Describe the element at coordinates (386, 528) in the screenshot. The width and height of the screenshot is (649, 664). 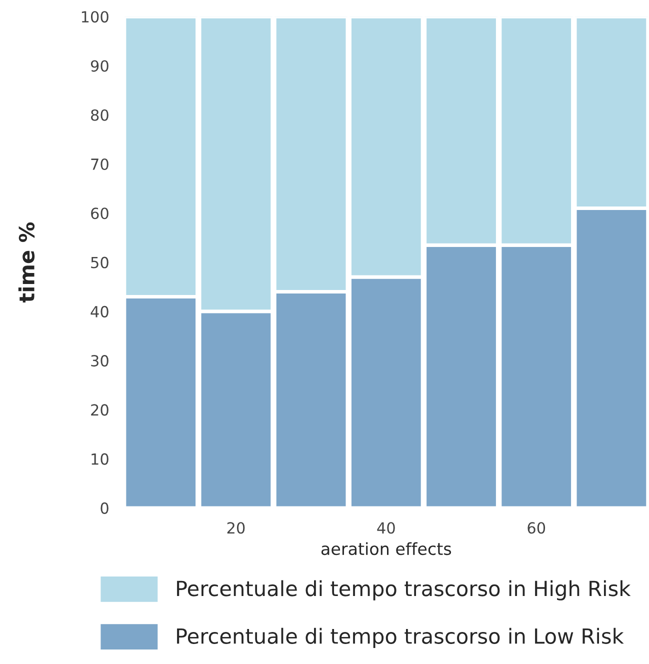
I see `x-tick-label: 40` at that location.